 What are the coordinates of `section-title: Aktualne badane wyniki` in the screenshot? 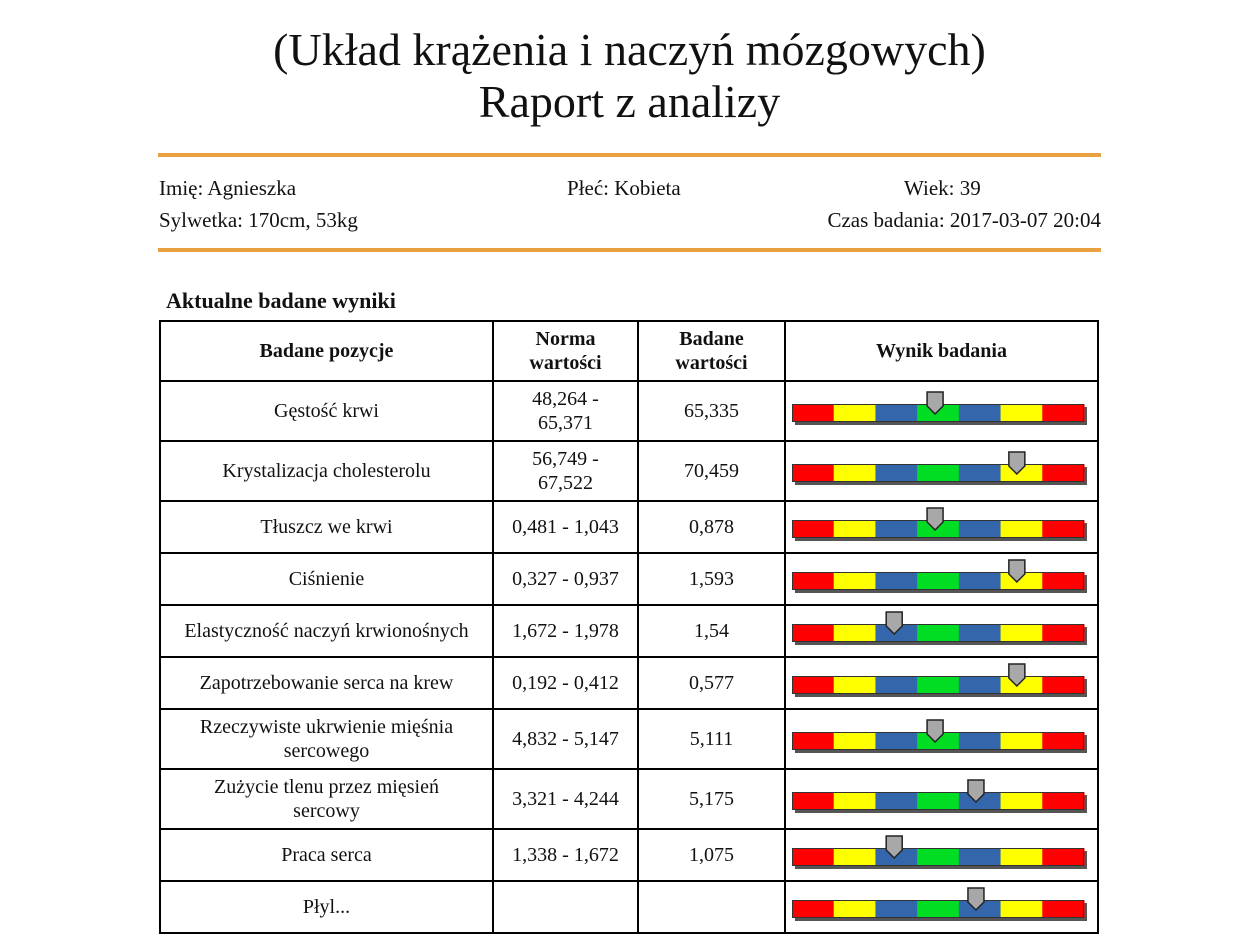 It's located at (281, 300).